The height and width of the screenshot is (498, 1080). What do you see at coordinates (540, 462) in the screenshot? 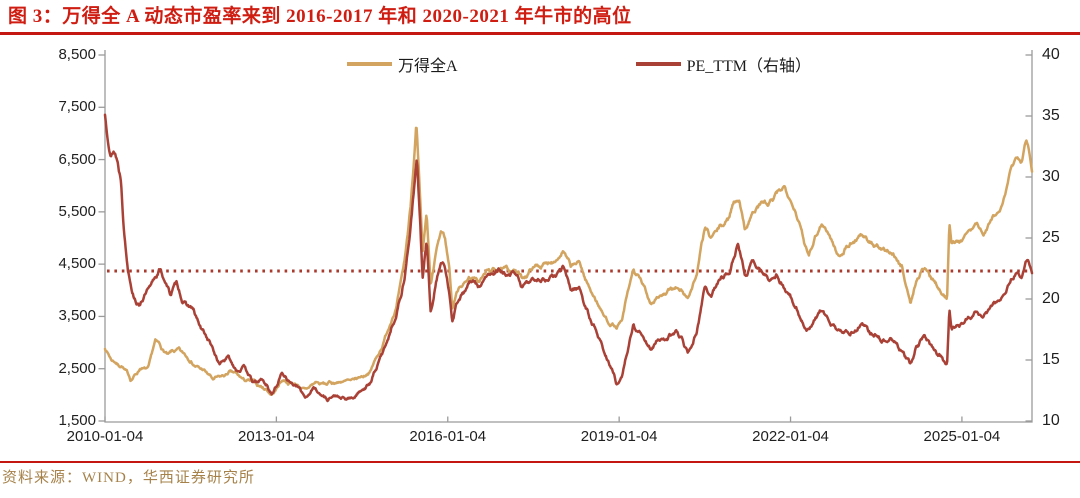
I see `footer-divider-rule` at bounding box center [540, 462].